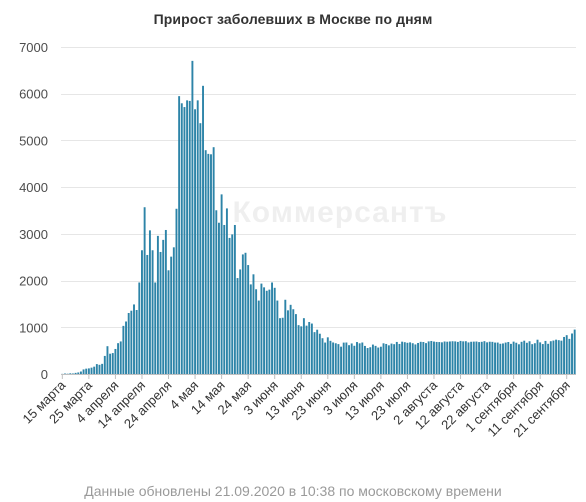 The height and width of the screenshot is (502, 586). Describe the element at coordinates (293, 19) in the screenshot. I see `chart-title: Прирост заболевших в Москве по дням` at that location.